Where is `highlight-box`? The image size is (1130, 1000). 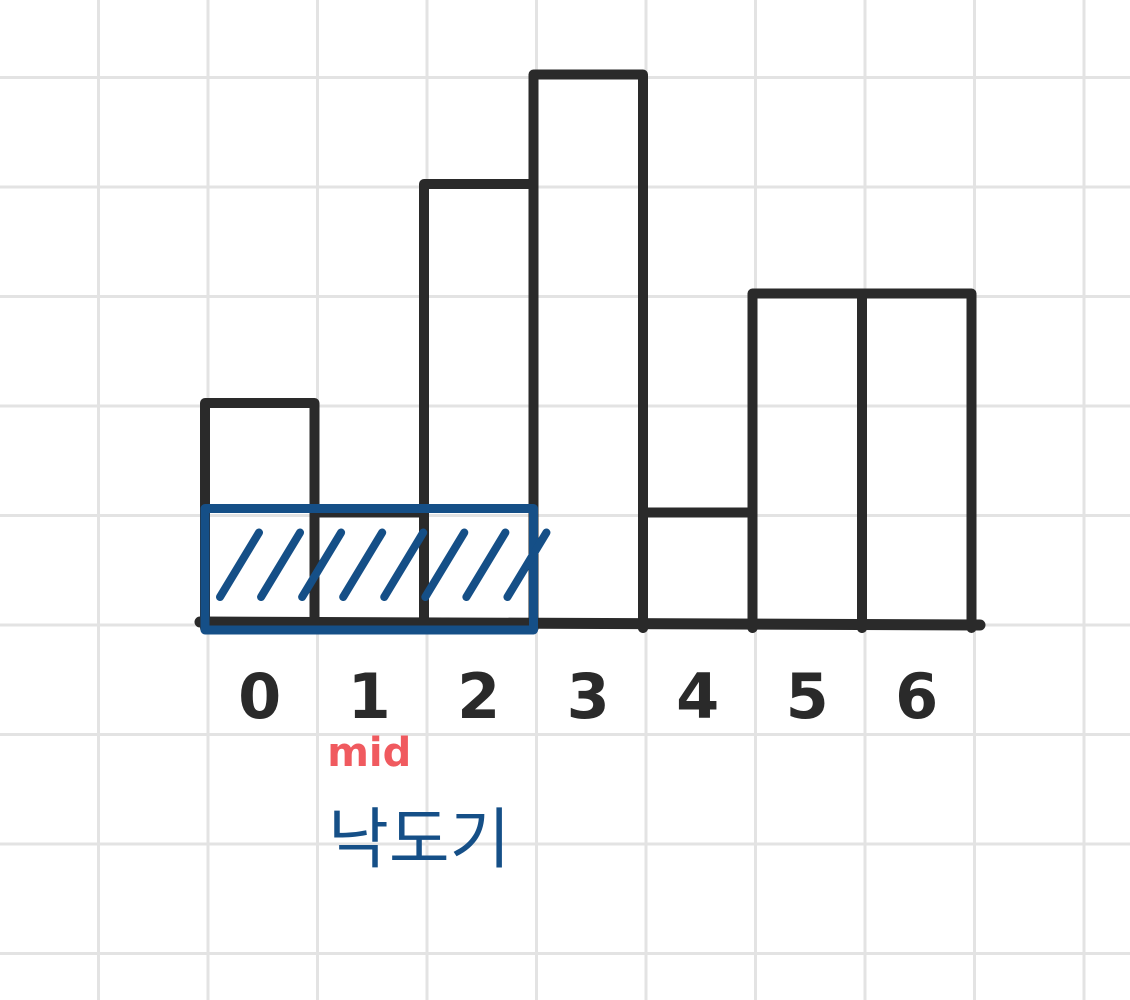
highlight-box is located at coordinates (369, 569).